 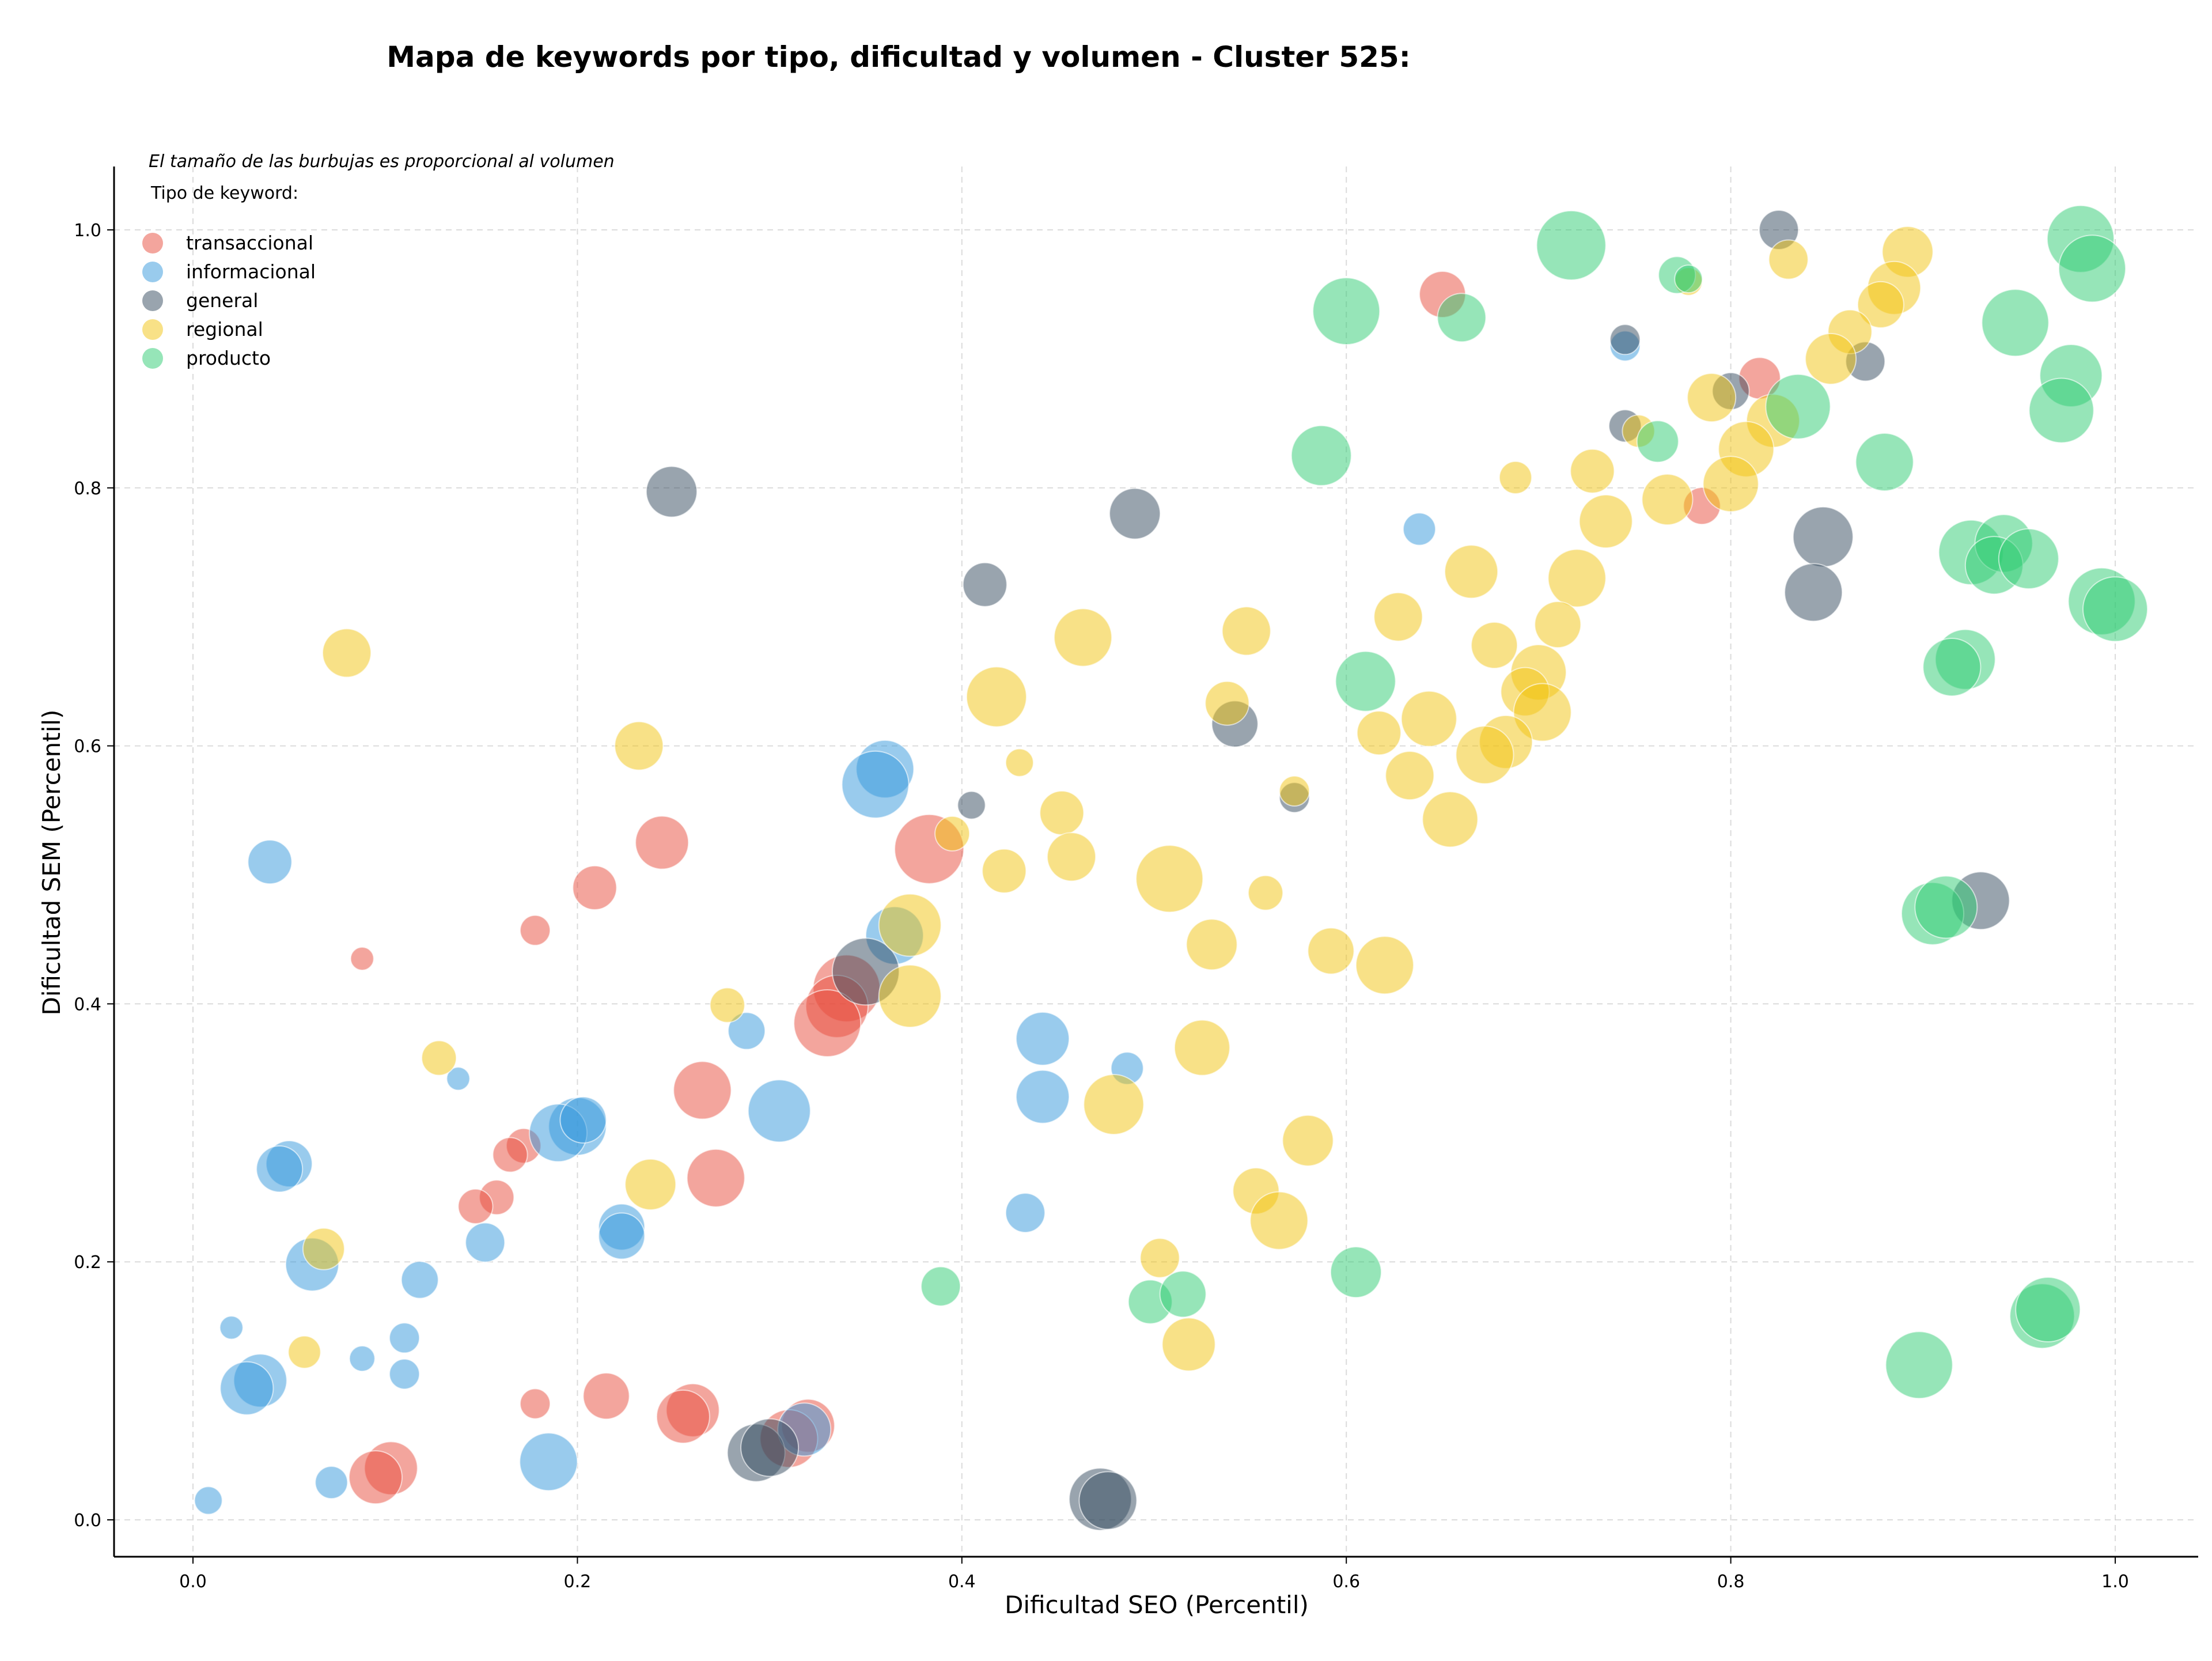 I want to click on legend-label-producto: producto, so click(x=228, y=358).